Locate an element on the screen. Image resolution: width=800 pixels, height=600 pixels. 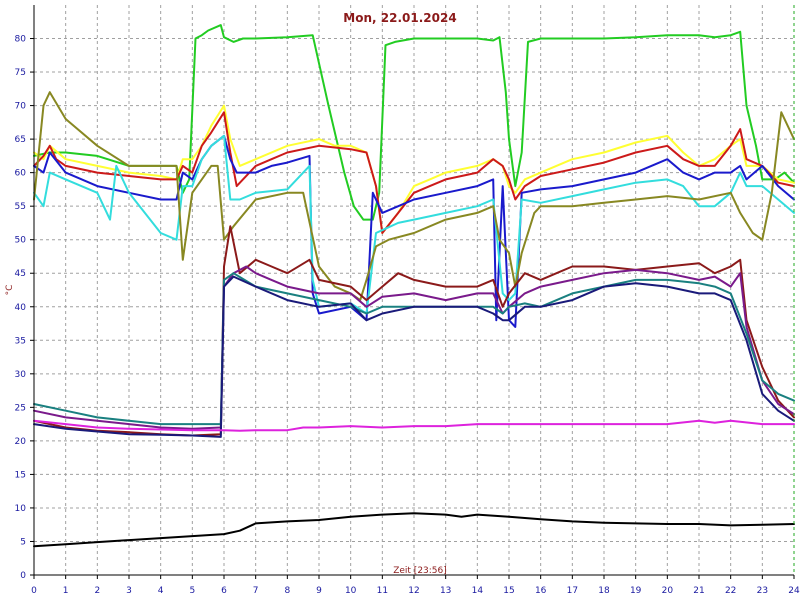
x-tick-label: 4 is located at coordinates (161, 591).